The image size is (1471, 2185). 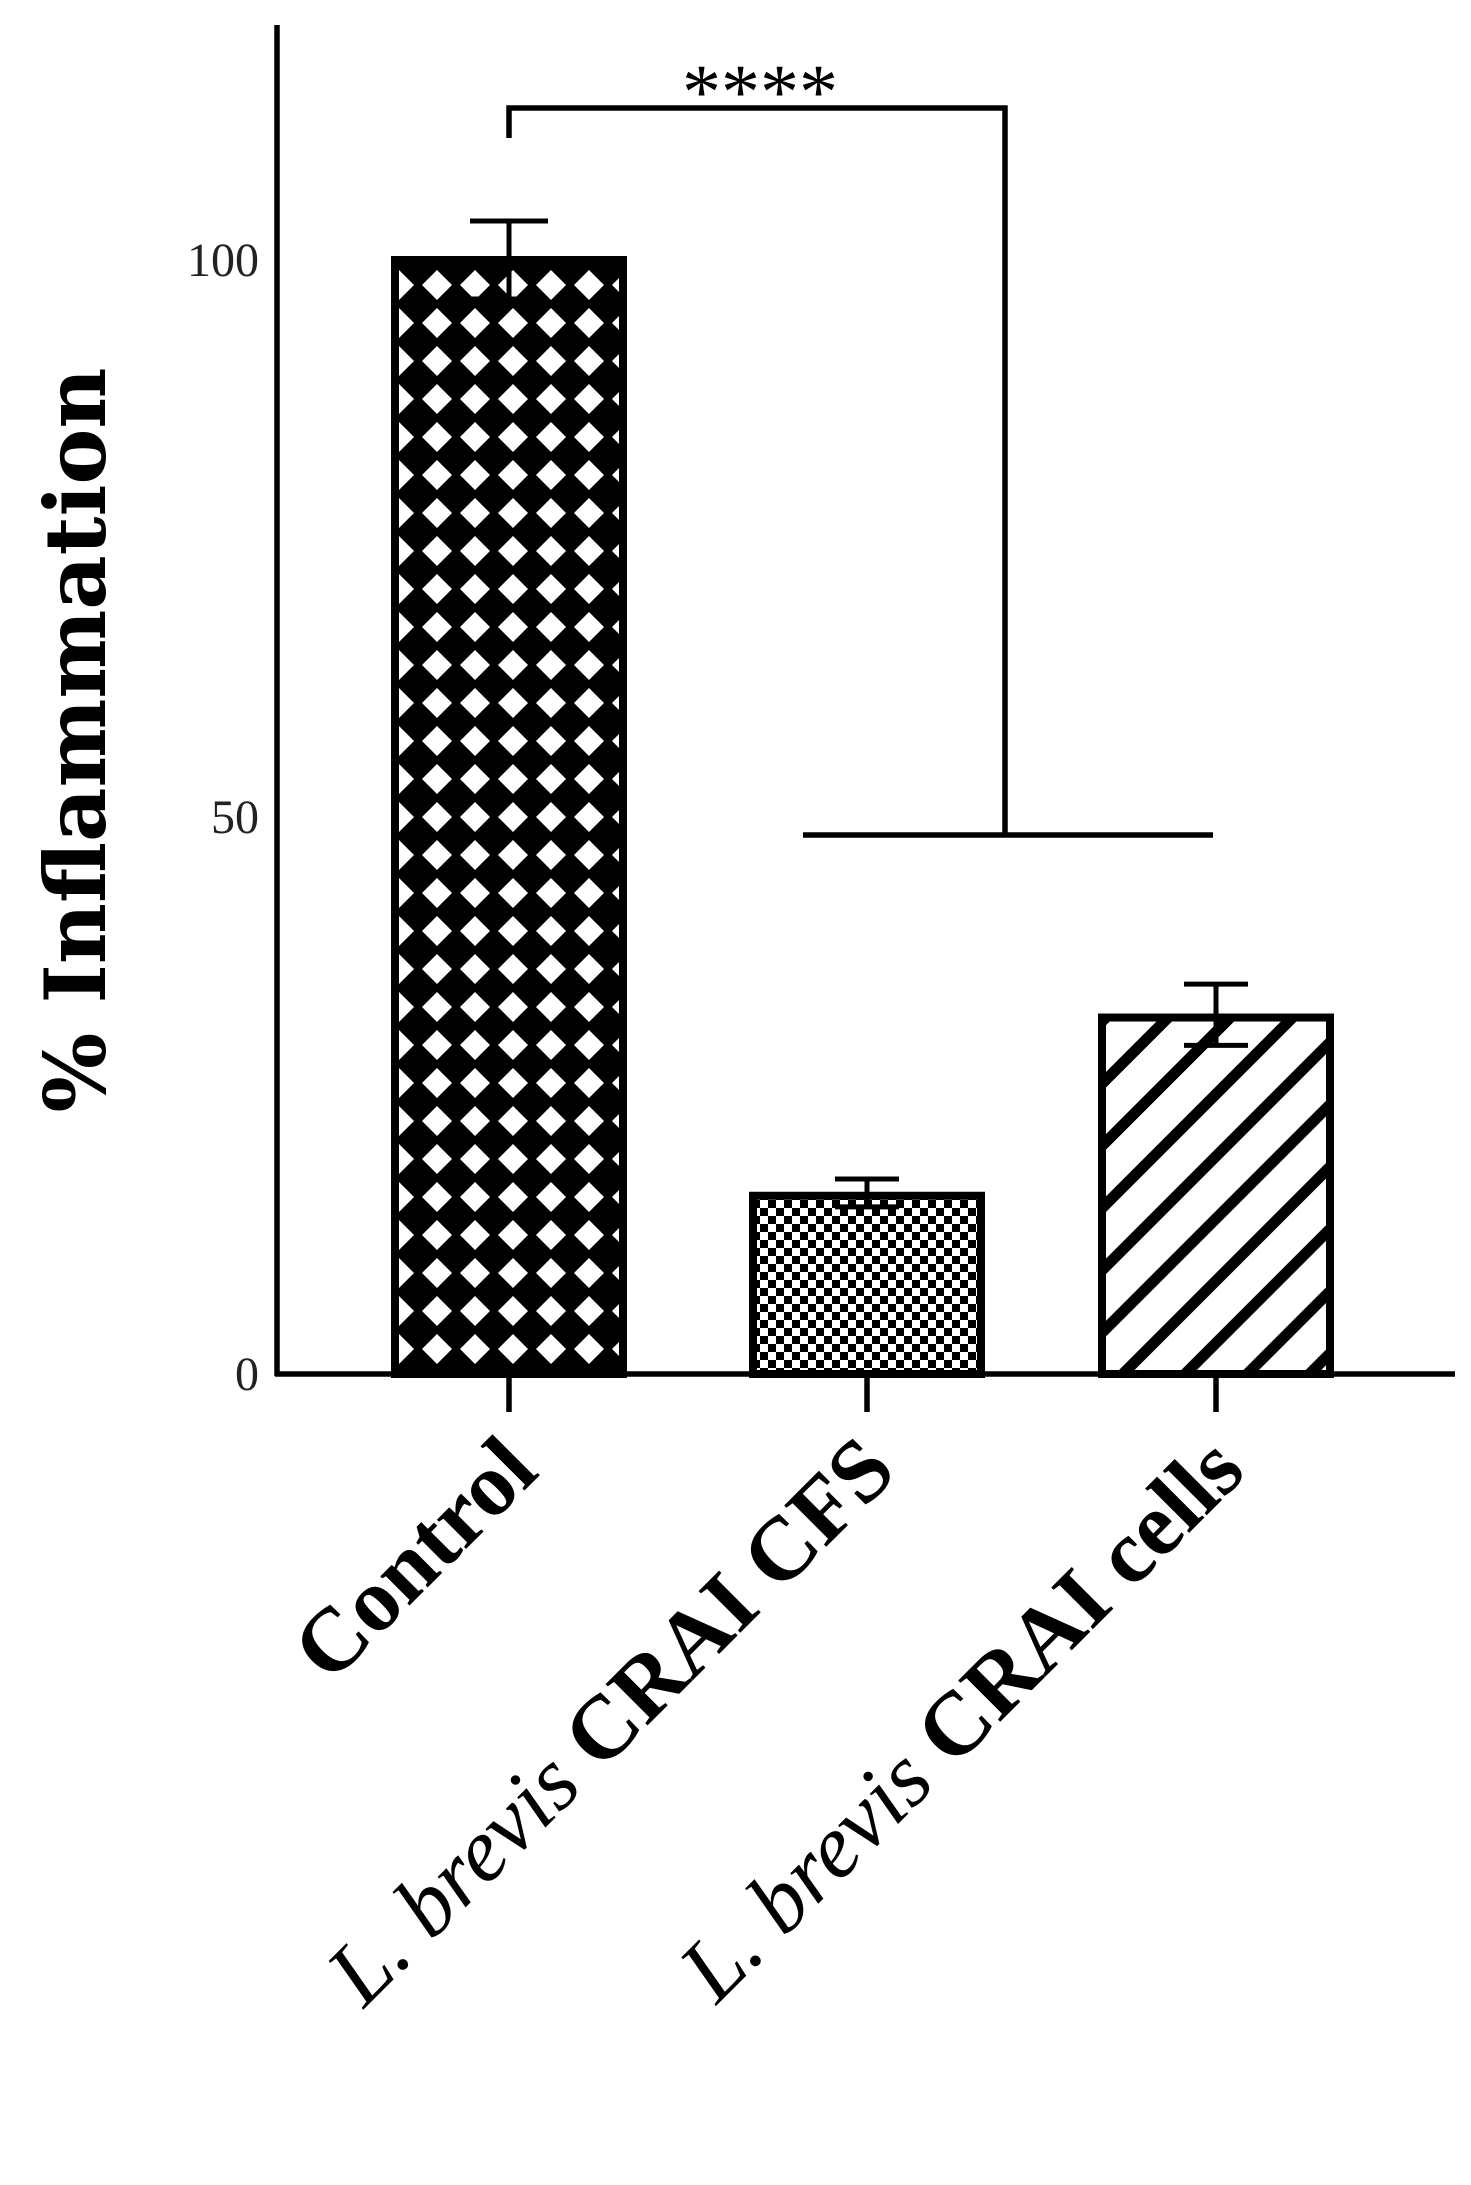 I want to click on x-category-label: Control, so click(x=414, y=1558).